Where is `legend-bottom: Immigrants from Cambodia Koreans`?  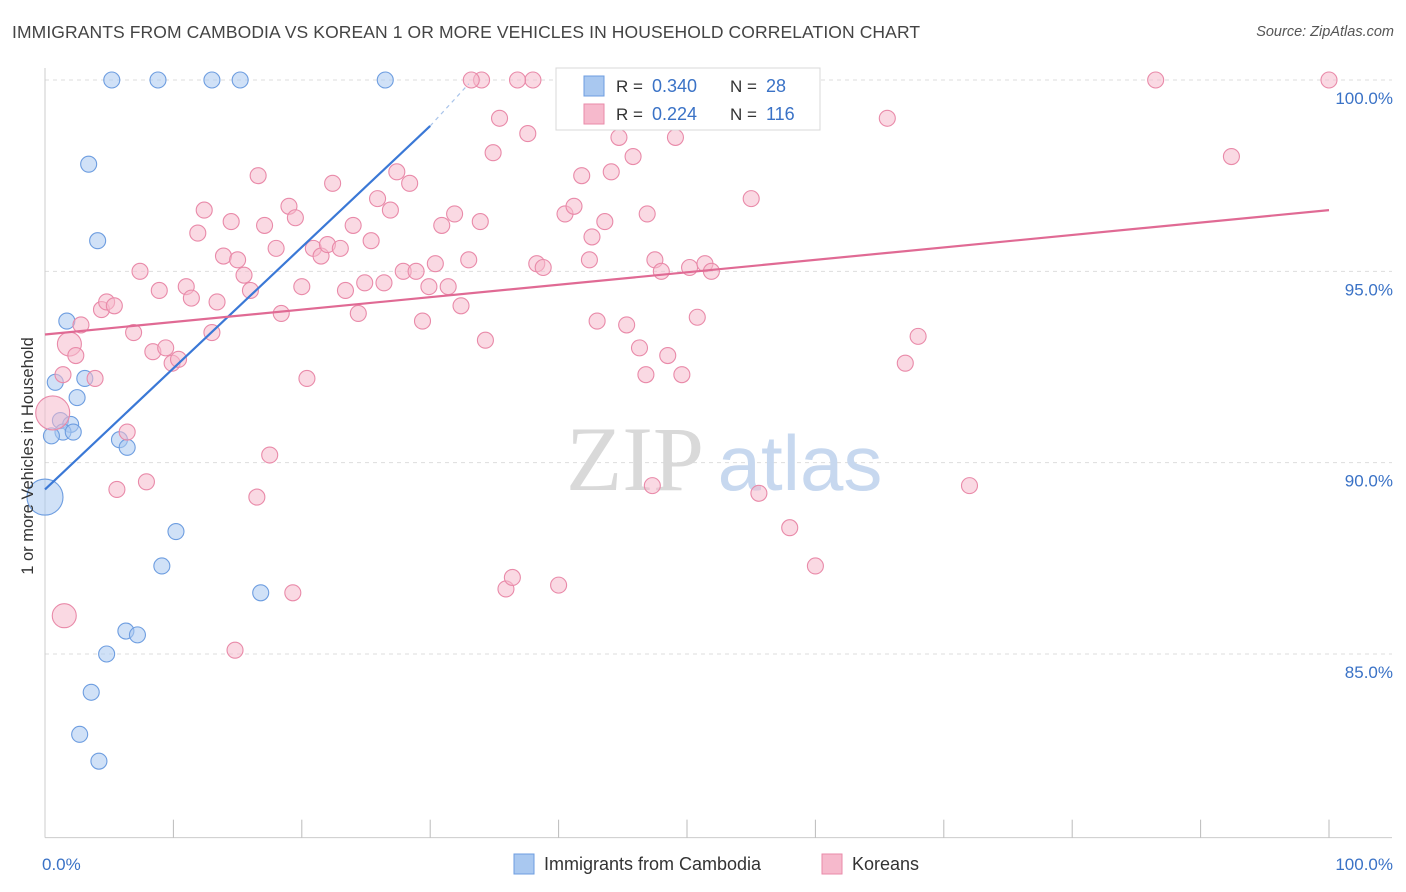
legend-bottom: Immigrants from Cambodia Koreans is located at coordinates (716, 864).